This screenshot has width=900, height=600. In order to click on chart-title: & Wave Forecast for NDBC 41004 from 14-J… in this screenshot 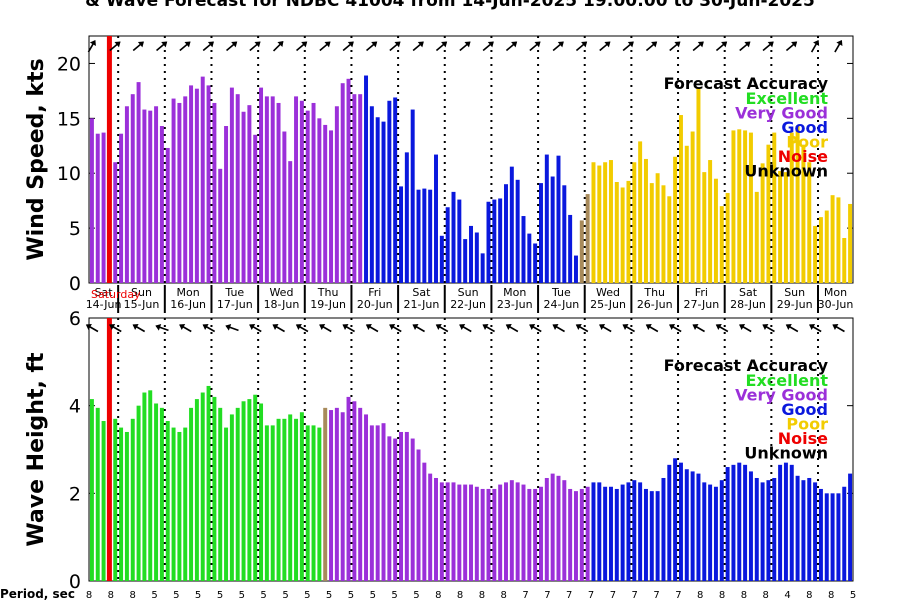, I will do `click(450, 5)`.